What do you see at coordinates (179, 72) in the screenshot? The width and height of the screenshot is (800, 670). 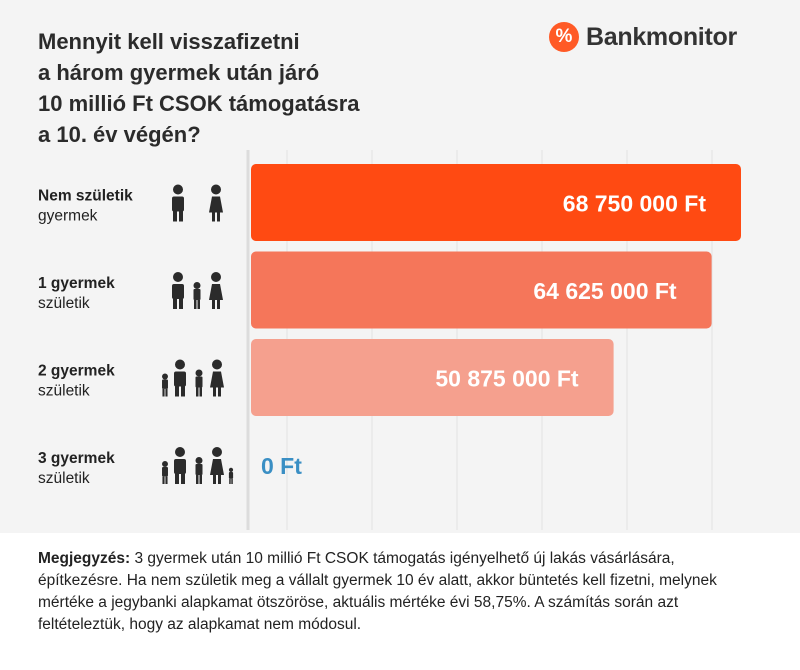 I see `title-line: a három gyermek után járó` at bounding box center [179, 72].